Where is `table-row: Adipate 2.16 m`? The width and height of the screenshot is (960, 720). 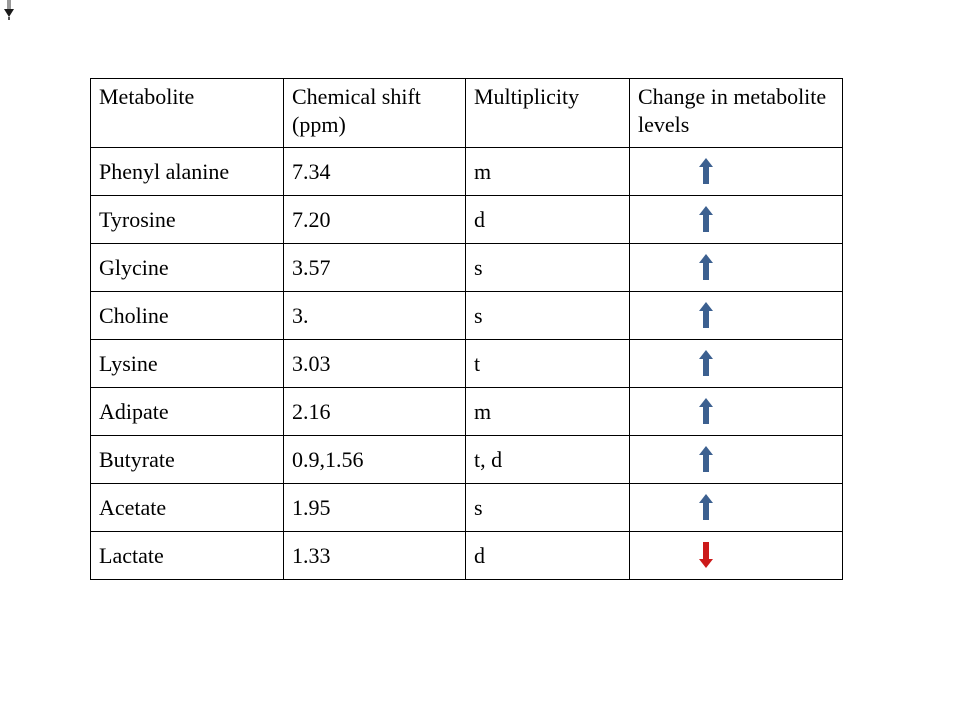
table-row: Adipate 2.16 m is located at coordinates (466, 411).